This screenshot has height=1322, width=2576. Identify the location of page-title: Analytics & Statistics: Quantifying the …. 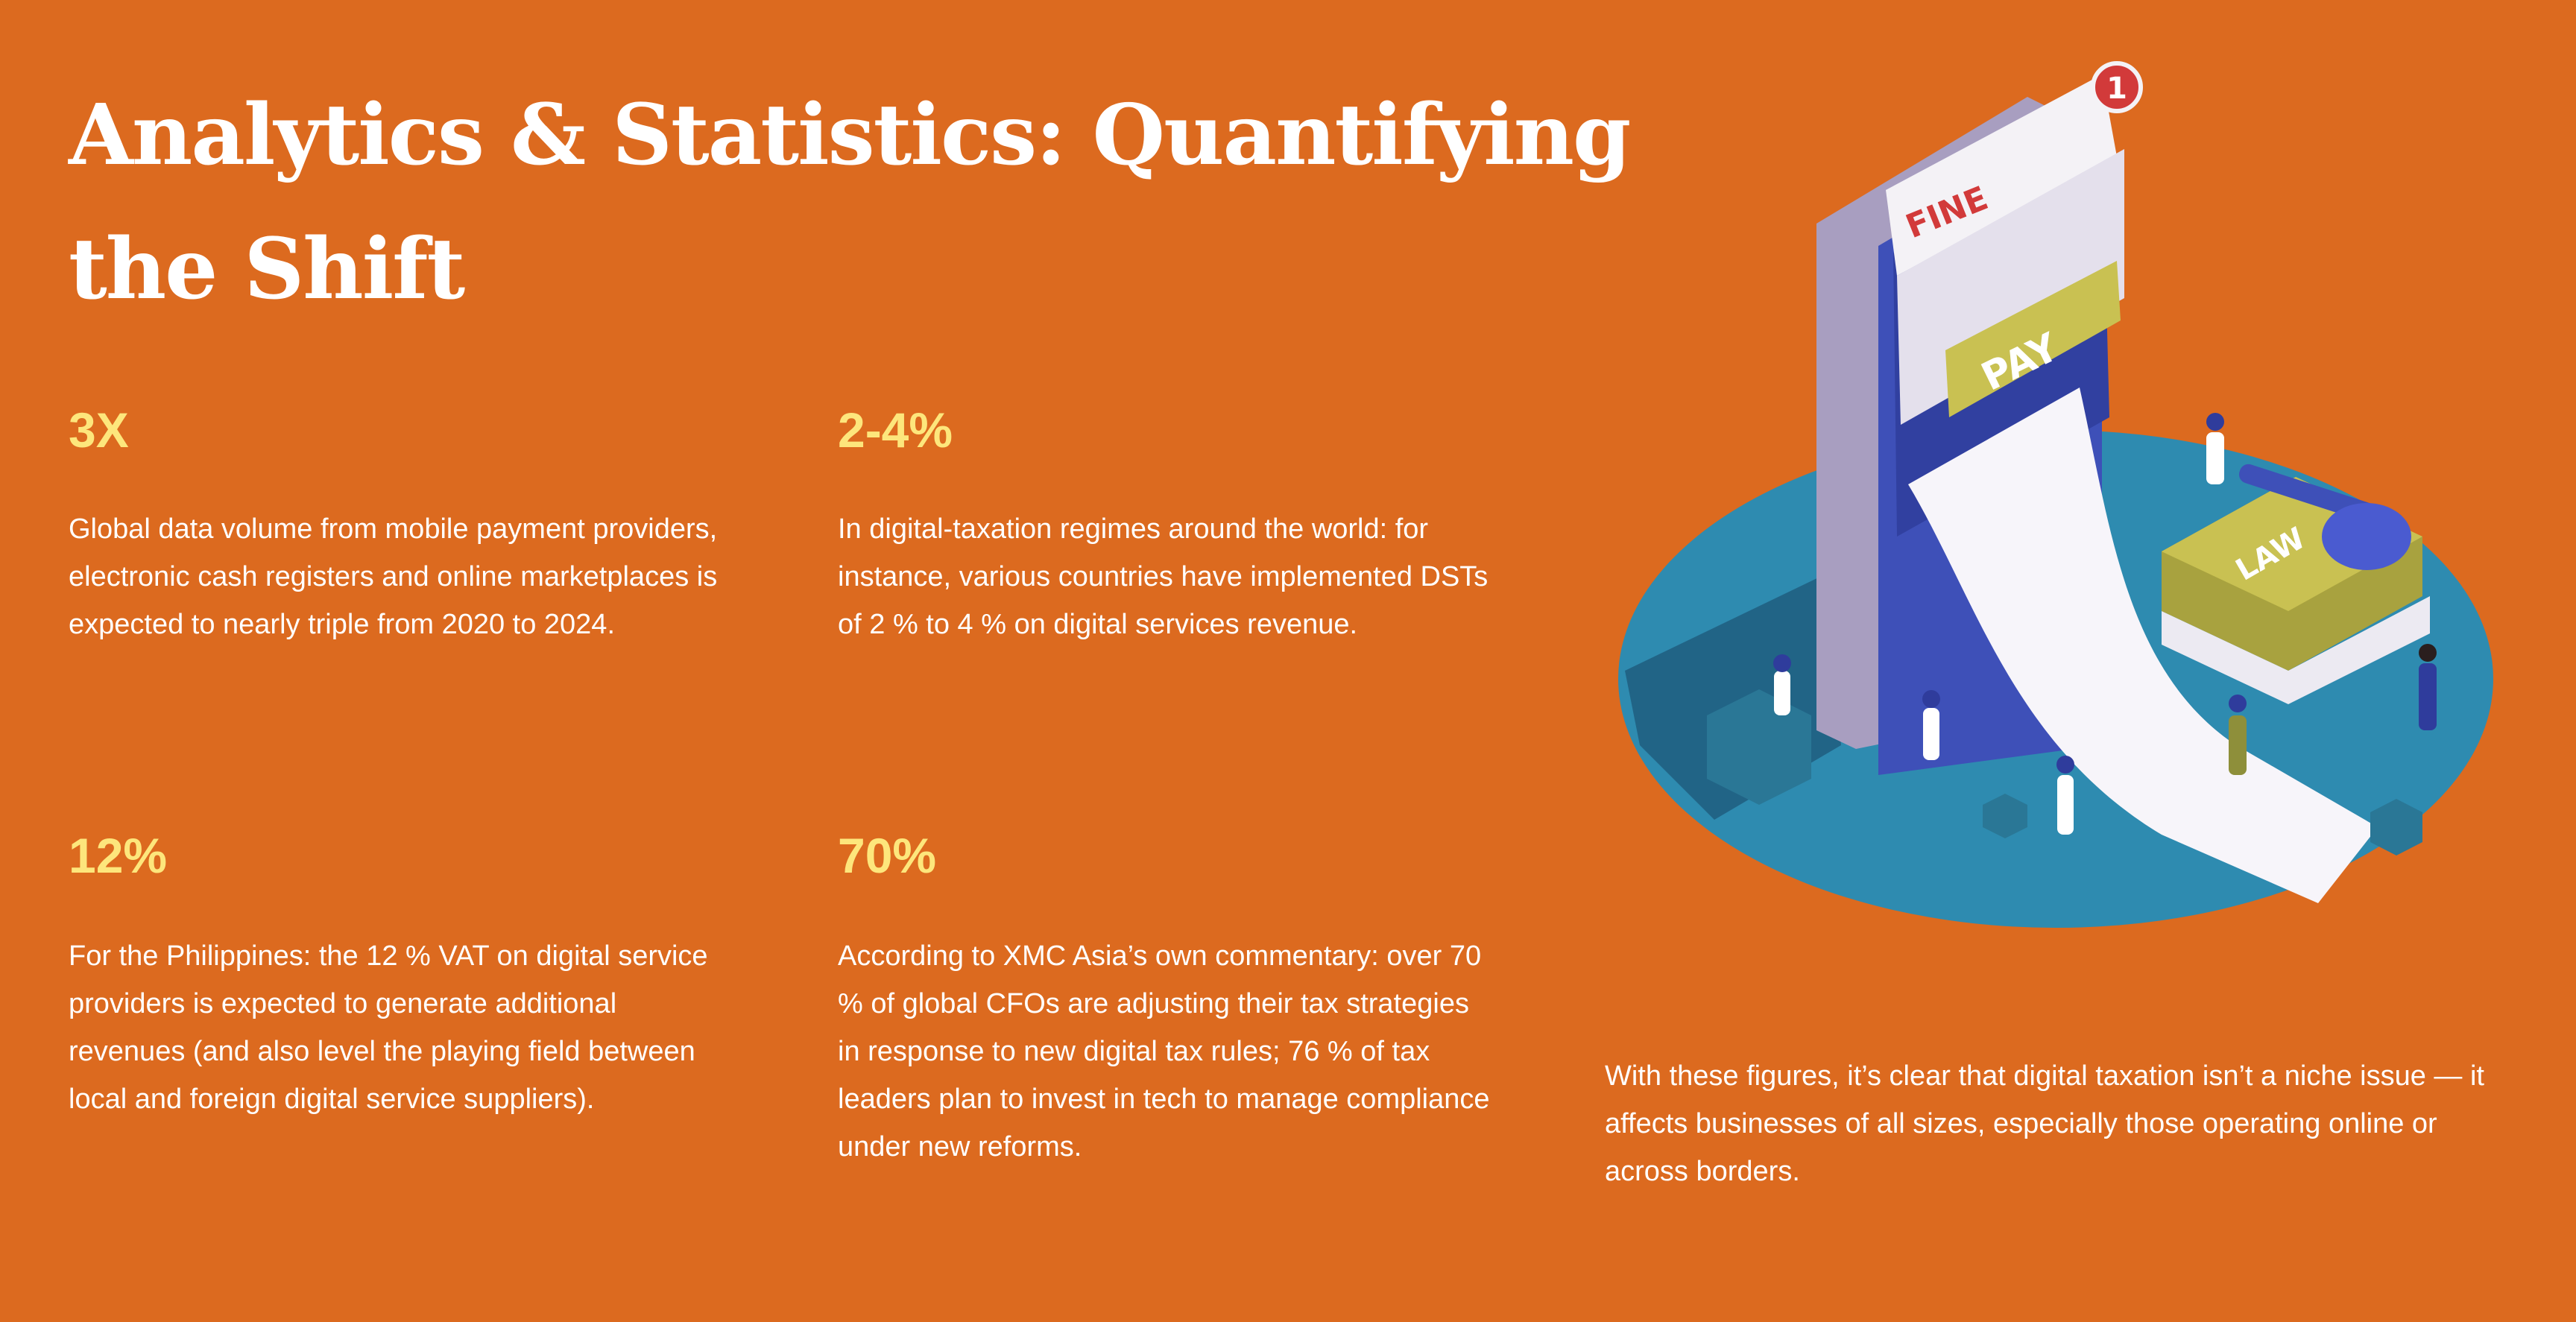
(850, 202).